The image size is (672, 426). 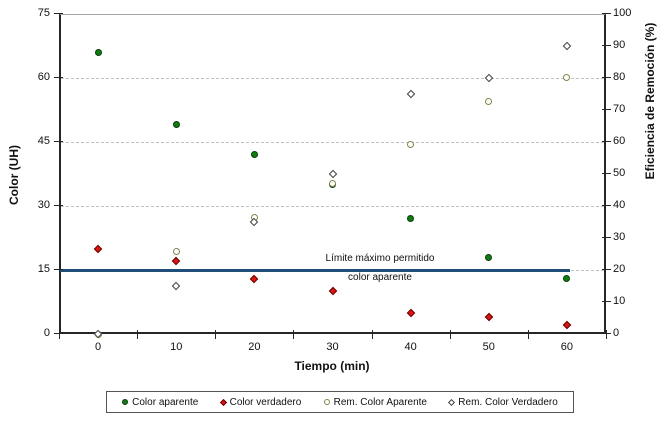 What do you see at coordinates (43, 269) in the screenshot?
I see `y-axis-tick-label-left: 15` at bounding box center [43, 269].